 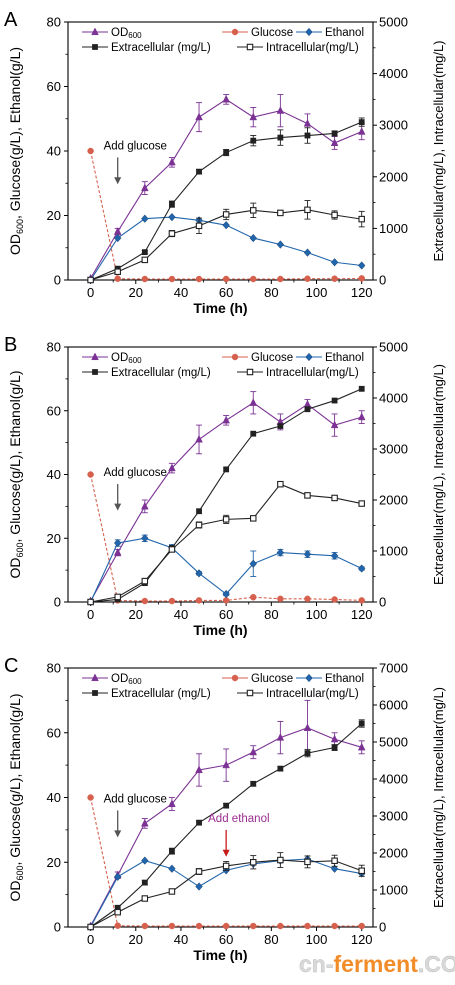 What do you see at coordinates (10, 345) in the screenshot?
I see `panel-label: B` at bounding box center [10, 345].